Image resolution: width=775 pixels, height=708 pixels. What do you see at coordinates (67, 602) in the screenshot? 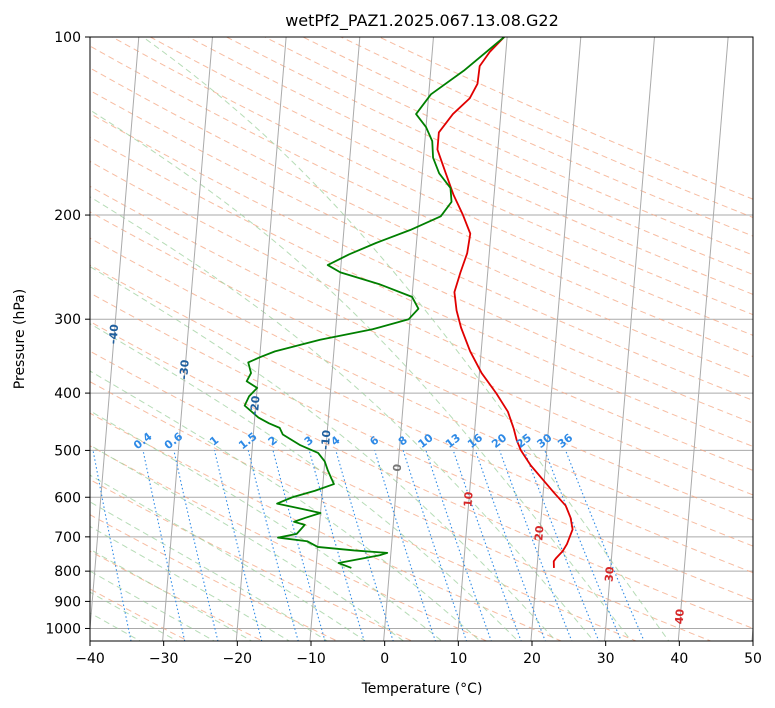
I see `y-tick-label: 900` at bounding box center [67, 602].